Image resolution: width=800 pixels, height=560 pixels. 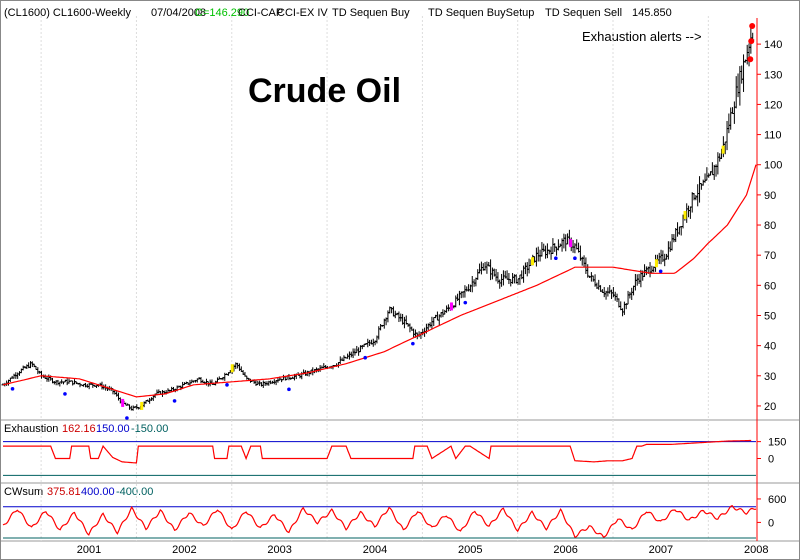 What do you see at coordinates (113, 429) in the screenshot?
I see `exhaustion-upper-value: 150.00` at bounding box center [113, 429].